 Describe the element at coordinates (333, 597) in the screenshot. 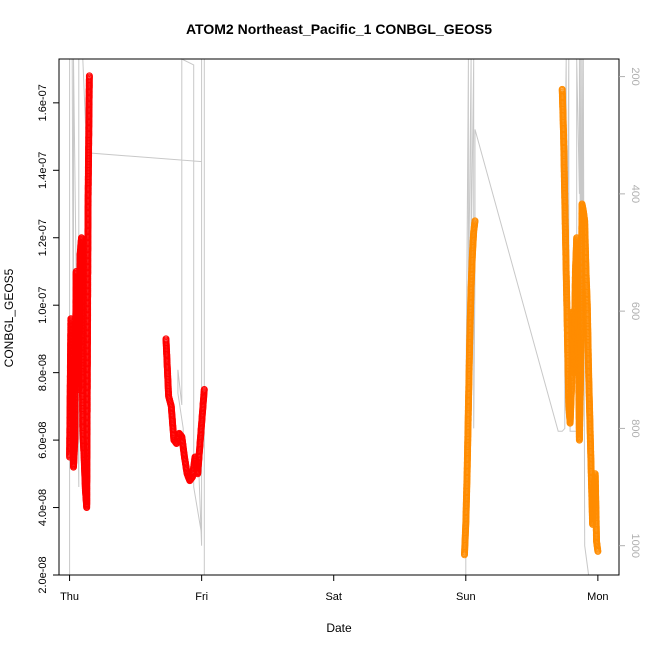

I see `x-tick-label: Sat` at that location.